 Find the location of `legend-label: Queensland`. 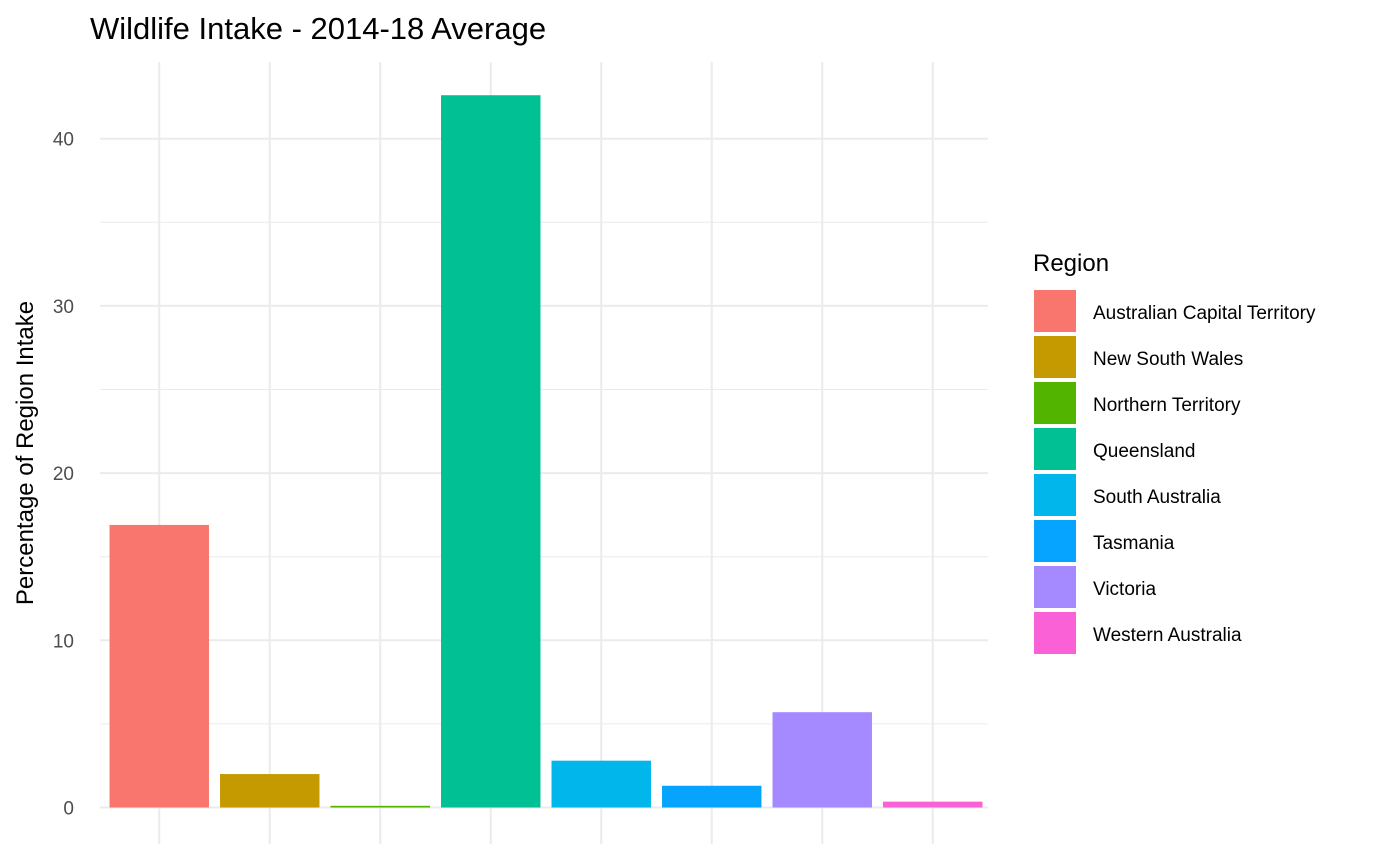

legend-label: Queensland is located at coordinates (1144, 451).